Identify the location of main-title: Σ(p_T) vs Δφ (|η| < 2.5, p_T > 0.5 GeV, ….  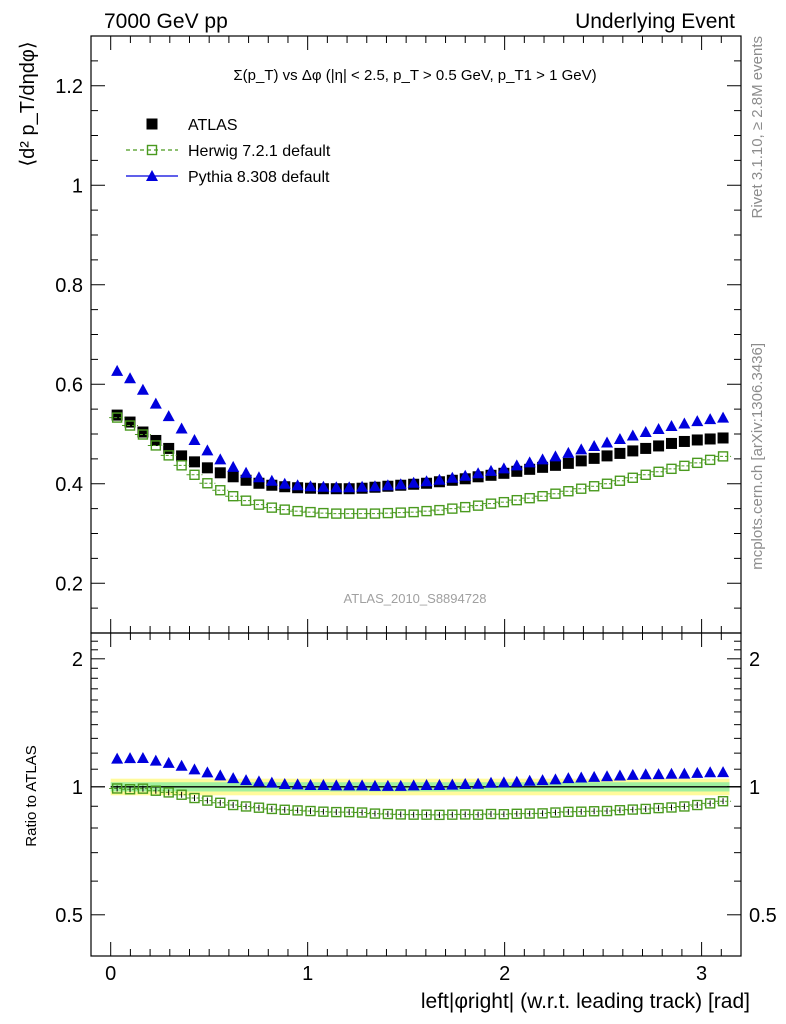
(414, 75).